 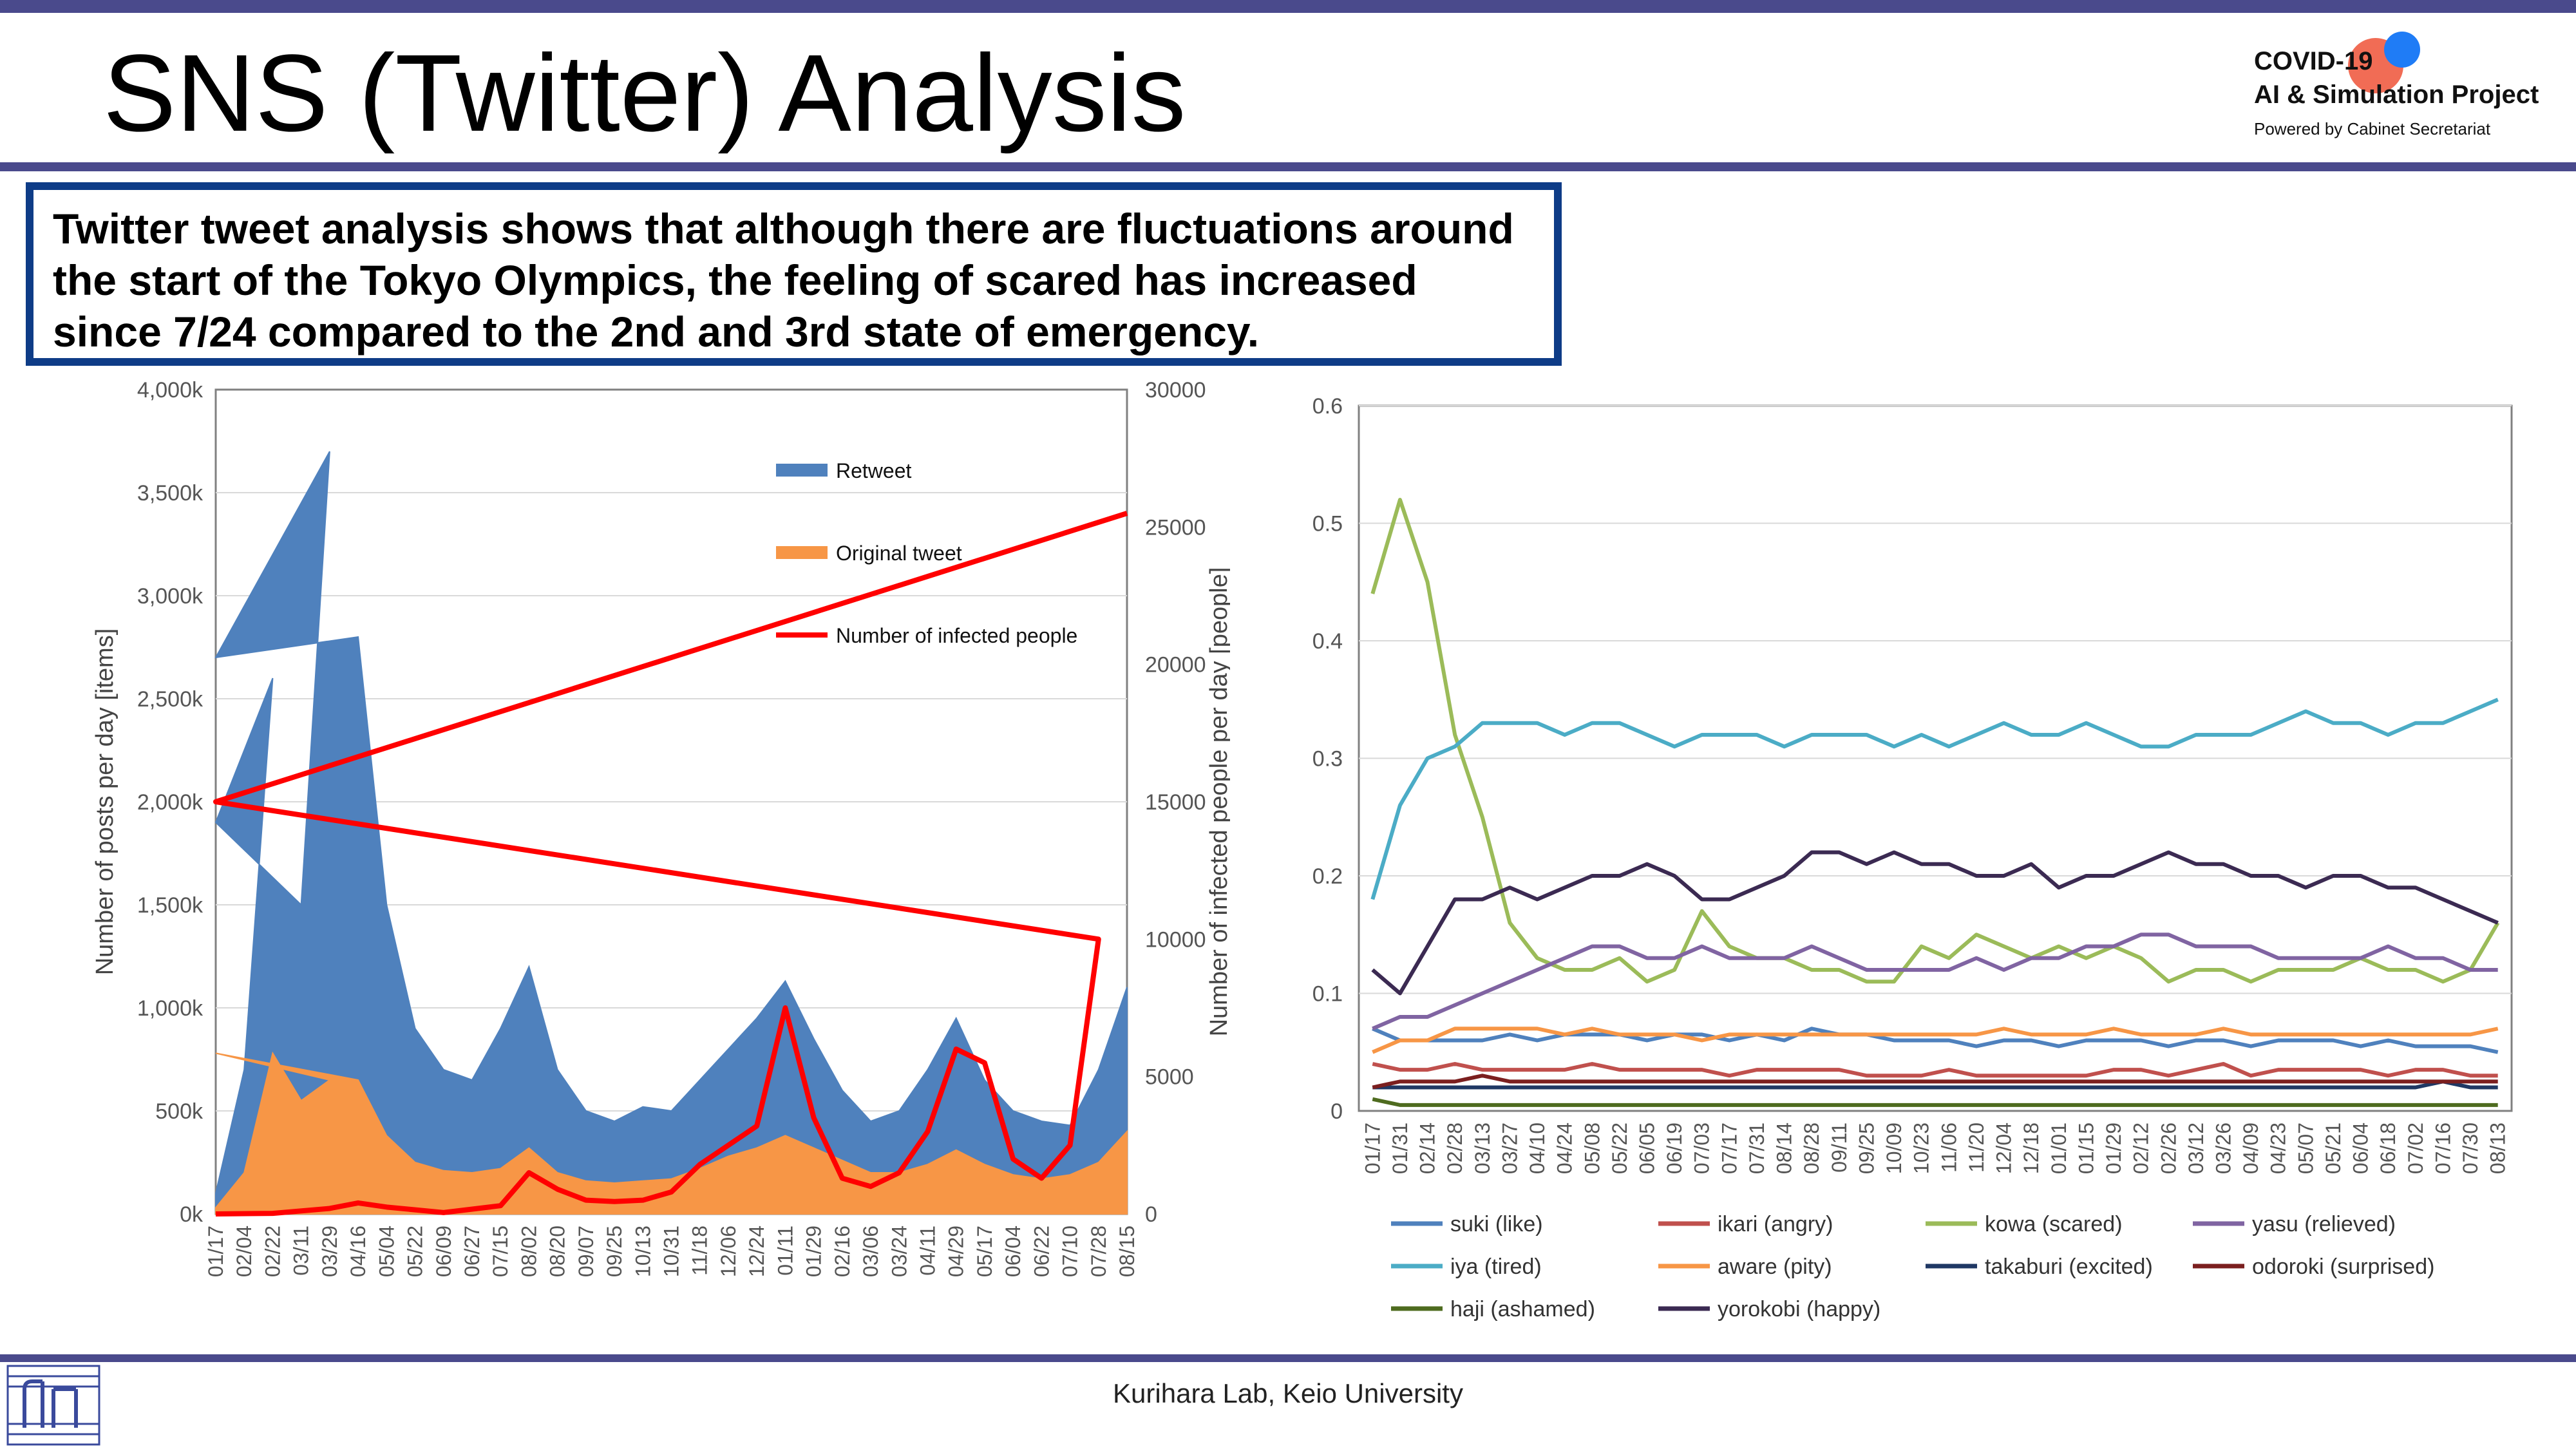 I want to click on footer-divider, so click(x=1288, y=1358).